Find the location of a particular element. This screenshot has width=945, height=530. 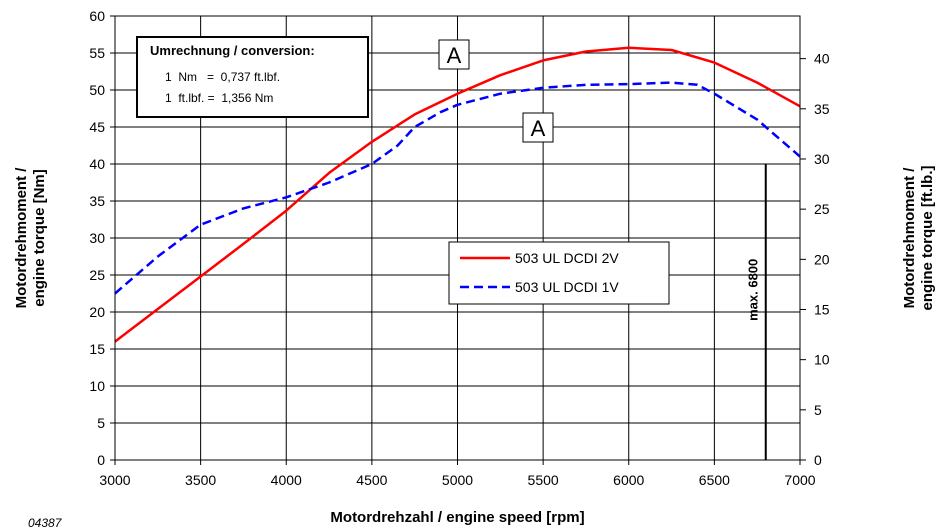

y2-tick-label: 0 is located at coordinates (818, 460).